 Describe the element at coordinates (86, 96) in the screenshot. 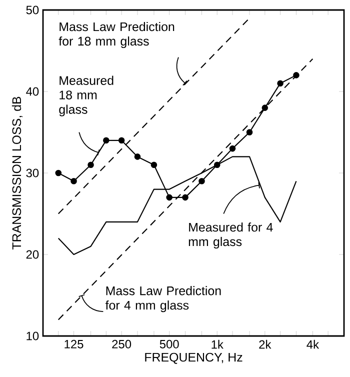

I see `annotation: Measured 18 mm glass` at that location.